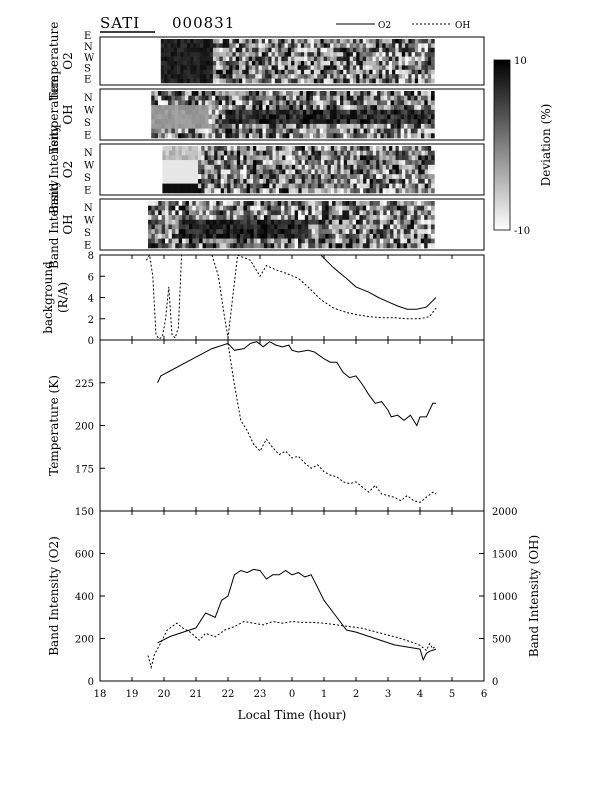 The height and width of the screenshot is (792, 612). Describe the element at coordinates (260, 694) in the screenshot. I see `x-tick-label: 23` at that location.